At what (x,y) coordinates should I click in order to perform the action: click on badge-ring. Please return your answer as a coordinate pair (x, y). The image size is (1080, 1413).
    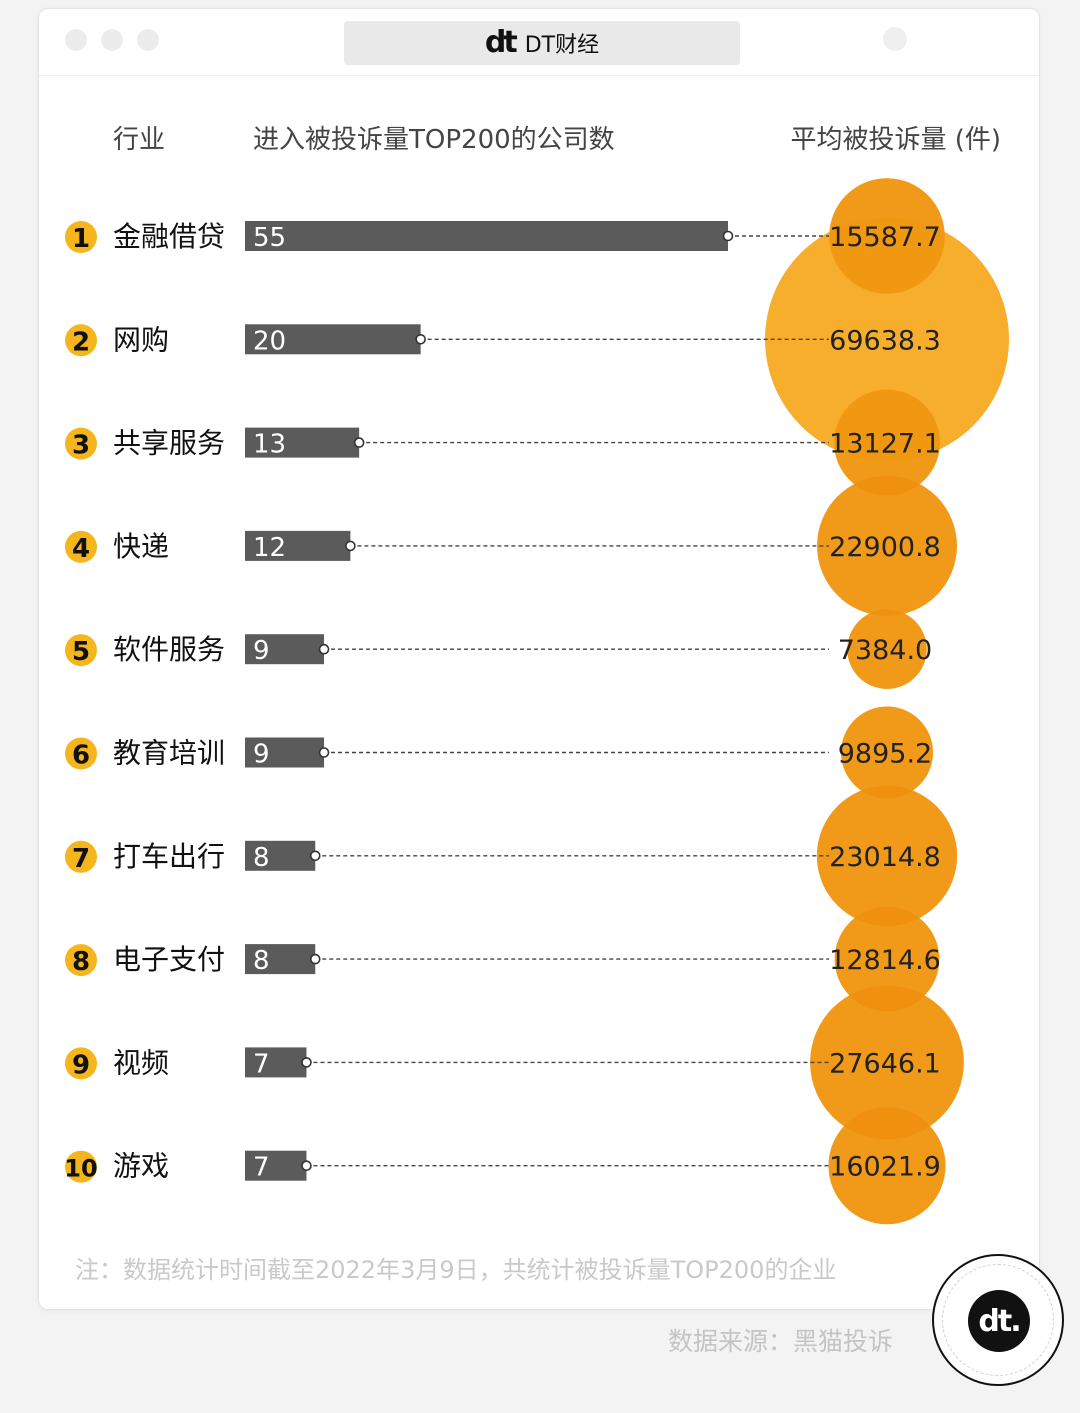
    Looking at the image, I should click on (998, 1320).